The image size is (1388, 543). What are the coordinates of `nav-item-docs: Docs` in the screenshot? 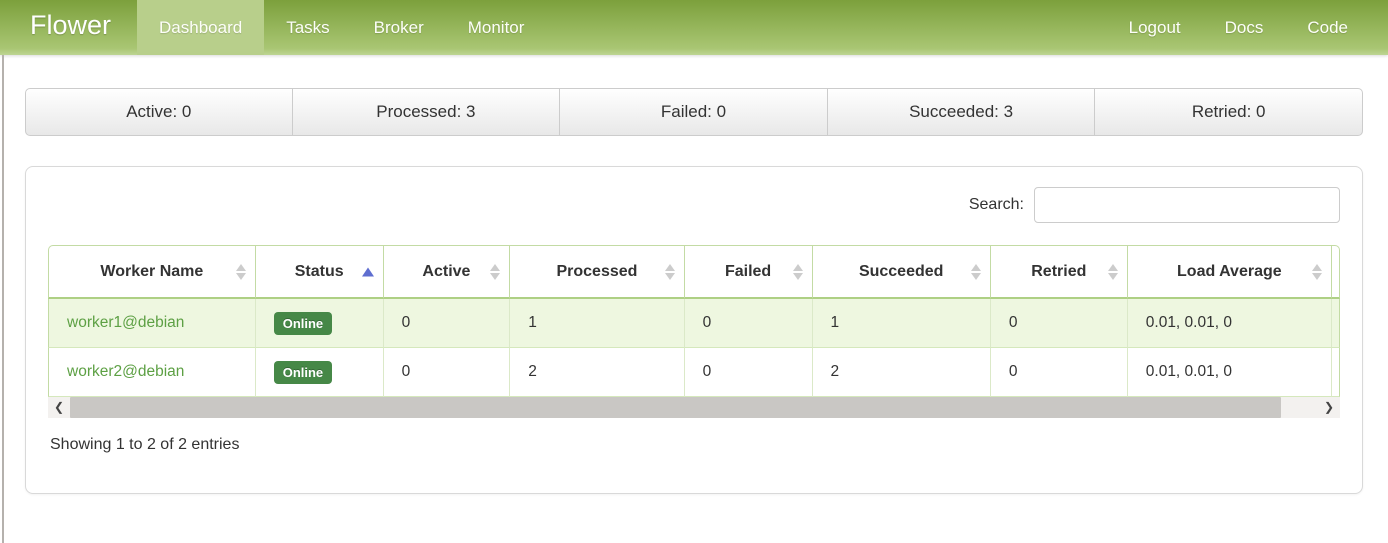 It's located at (1244, 27).